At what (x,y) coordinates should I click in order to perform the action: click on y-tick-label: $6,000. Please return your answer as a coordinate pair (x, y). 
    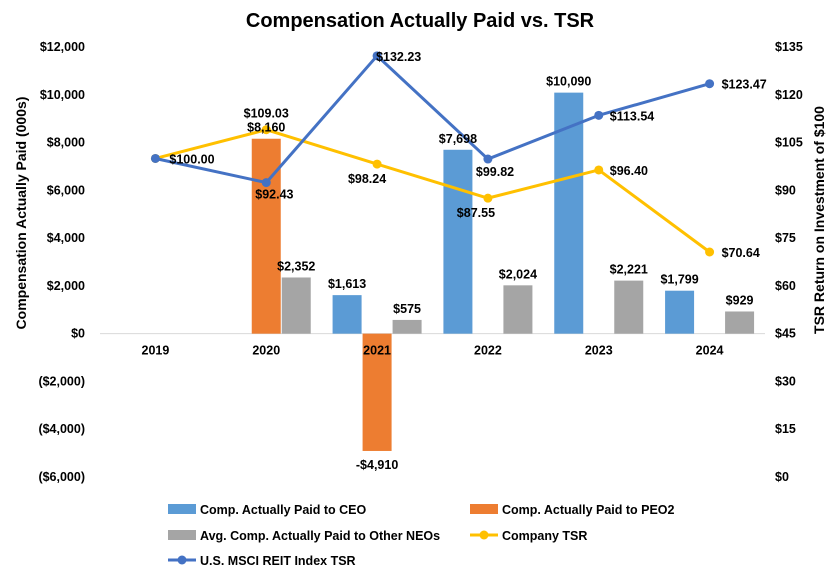
    Looking at the image, I should click on (66, 190).